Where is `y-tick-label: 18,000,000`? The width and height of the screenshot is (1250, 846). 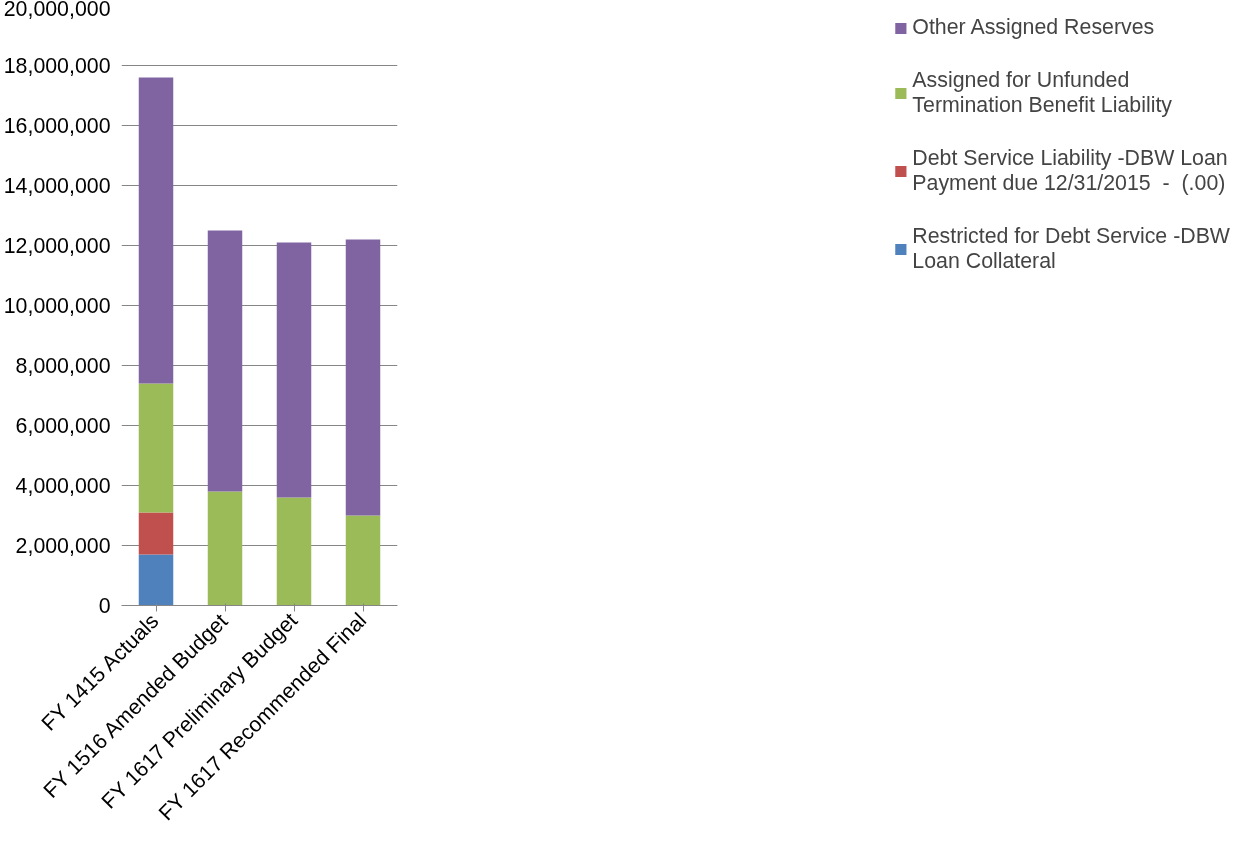
y-tick-label: 18,000,000 is located at coordinates (57, 66).